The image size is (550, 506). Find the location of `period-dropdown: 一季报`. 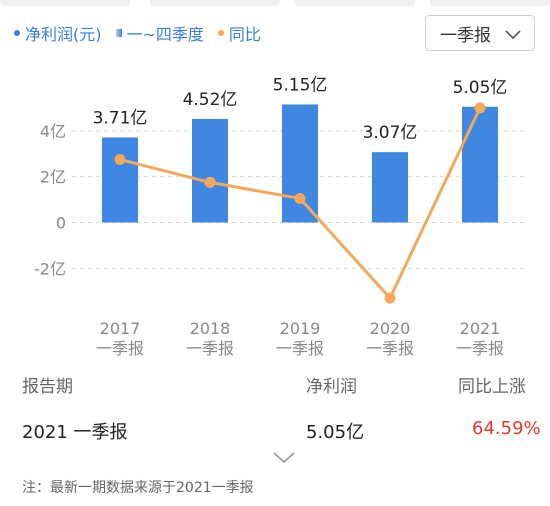

period-dropdown: 一季报 is located at coordinates (480, 33).